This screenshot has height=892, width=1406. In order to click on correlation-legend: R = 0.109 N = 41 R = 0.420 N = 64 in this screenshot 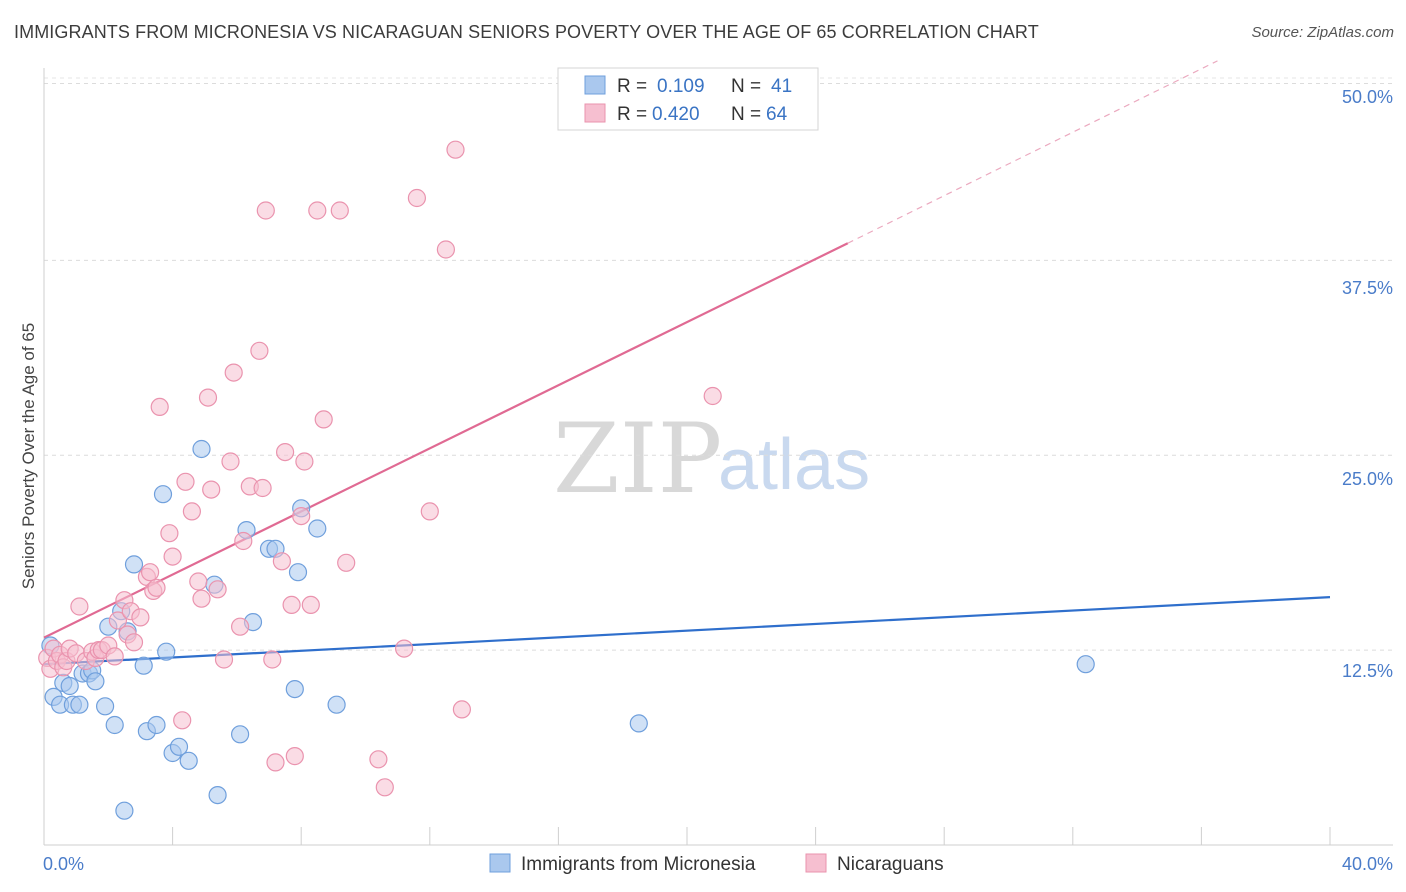, I will do `click(688, 99)`.